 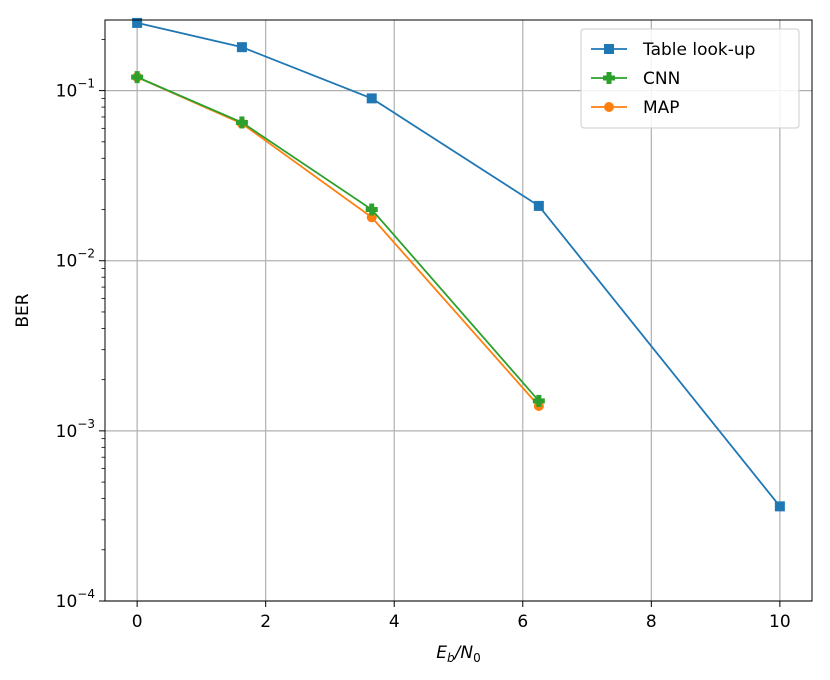 I want to click on y-axis-title: BER, so click(x=23, y=310).